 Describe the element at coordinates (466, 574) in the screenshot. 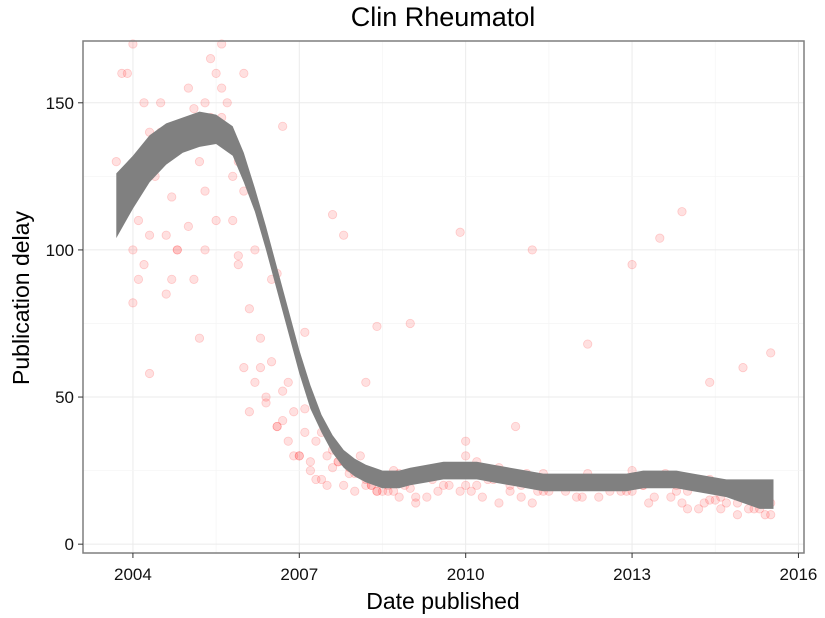

I see `x-tick-label: 2010` at that location.